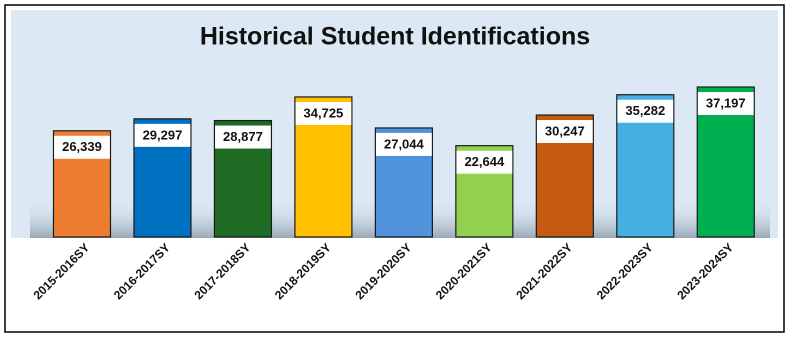 This screenshot has width=788, height=337. I want to click on chart-title: Historical Student Identifications, so click(395, 37).